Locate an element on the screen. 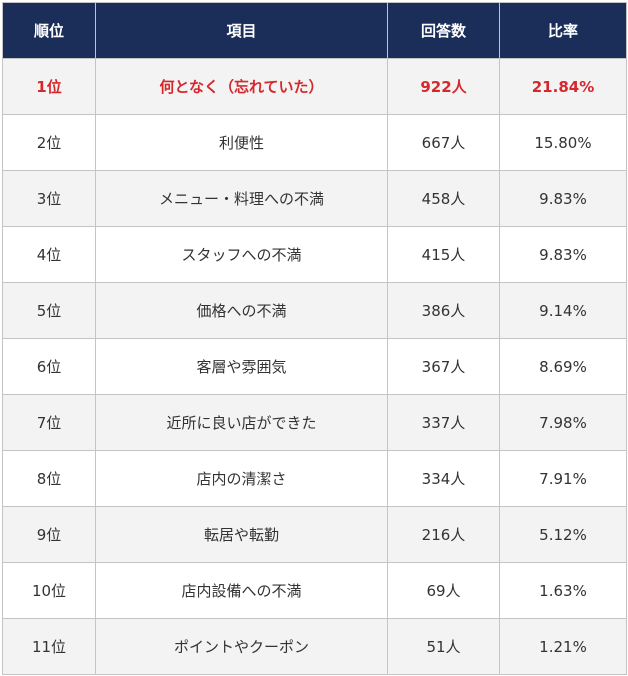 The image size is (628, 676). cell-ratio: 7.98% is located at coordinates (563, 422).